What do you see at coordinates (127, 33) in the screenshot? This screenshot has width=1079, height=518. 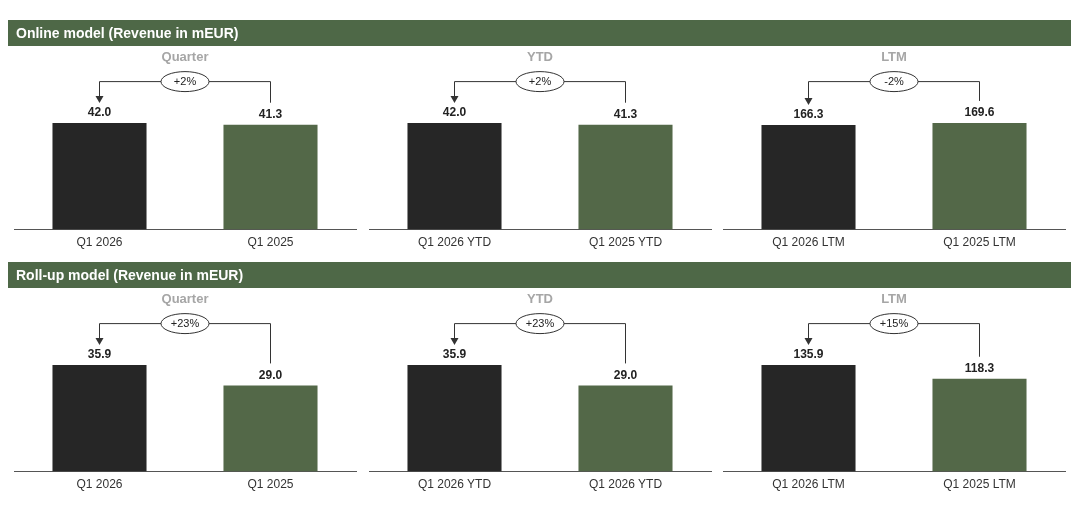 I see `text: Online model (Revenue in mEUR)` at bounding box center [127, 33].